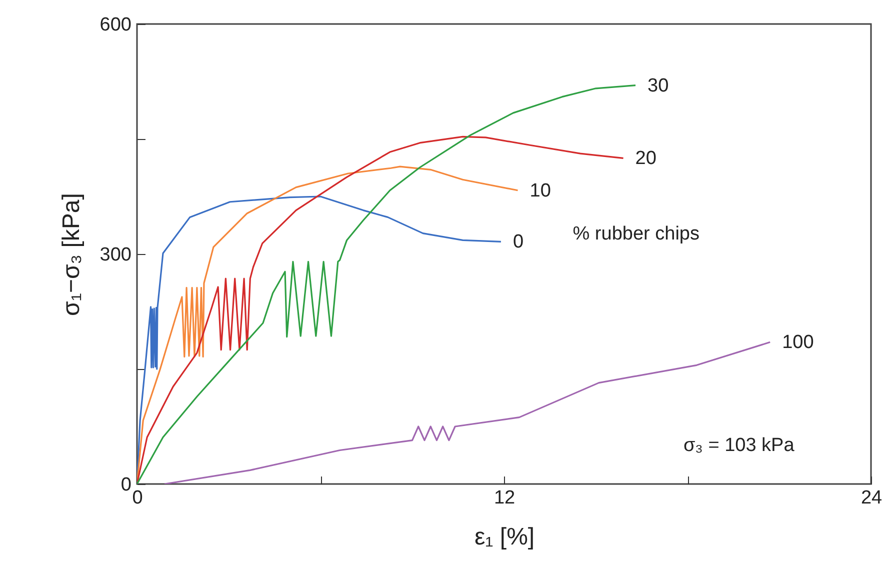 This screenshot has height=585, width=886. What do you see at coordinates (518, 242) in the screenshot?
I see `series-label: 0` at bounding box center [518, 242].